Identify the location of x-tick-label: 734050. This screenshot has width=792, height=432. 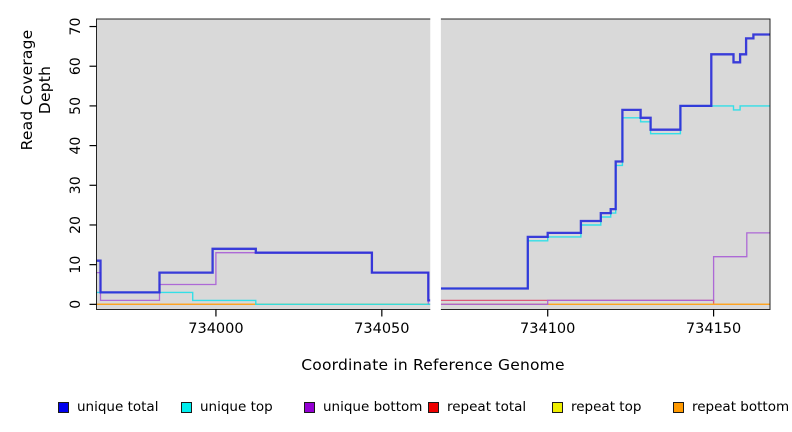
(381, 329).